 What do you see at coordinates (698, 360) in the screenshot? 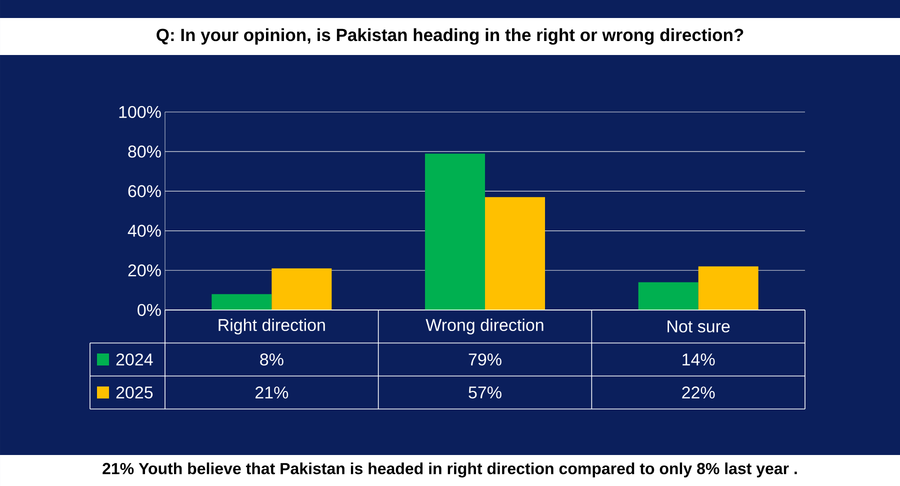
I see `data-label: 14%` at bounding box center [698, 360].